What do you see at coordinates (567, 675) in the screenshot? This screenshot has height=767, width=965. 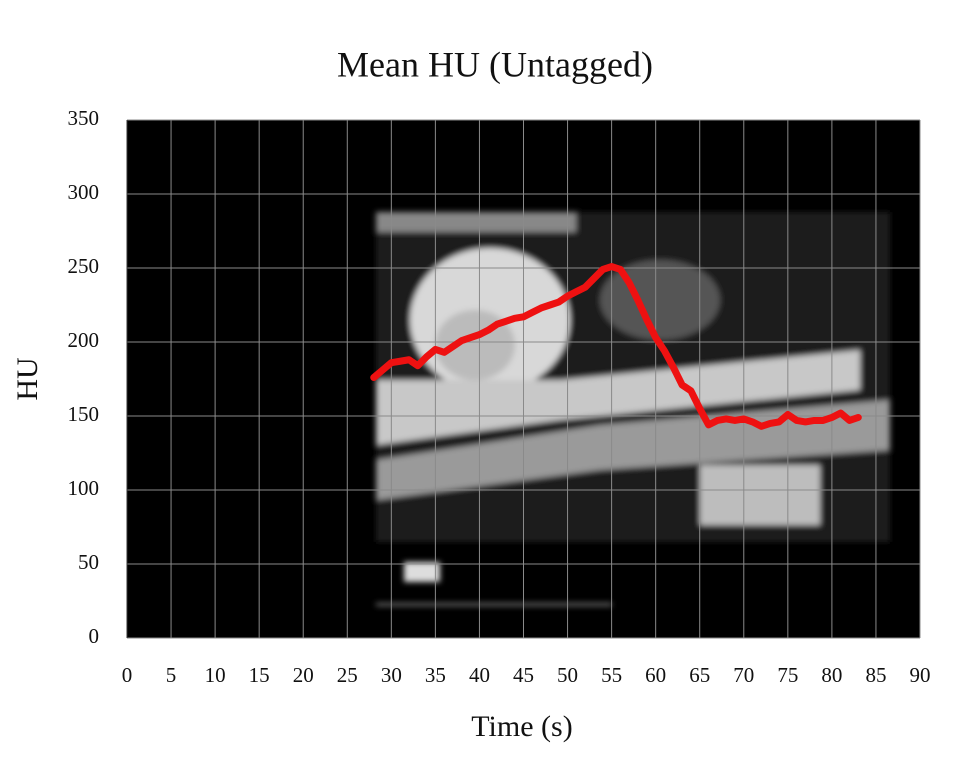 I see `x-tick-label: 50` at bounding box center [567, 675].